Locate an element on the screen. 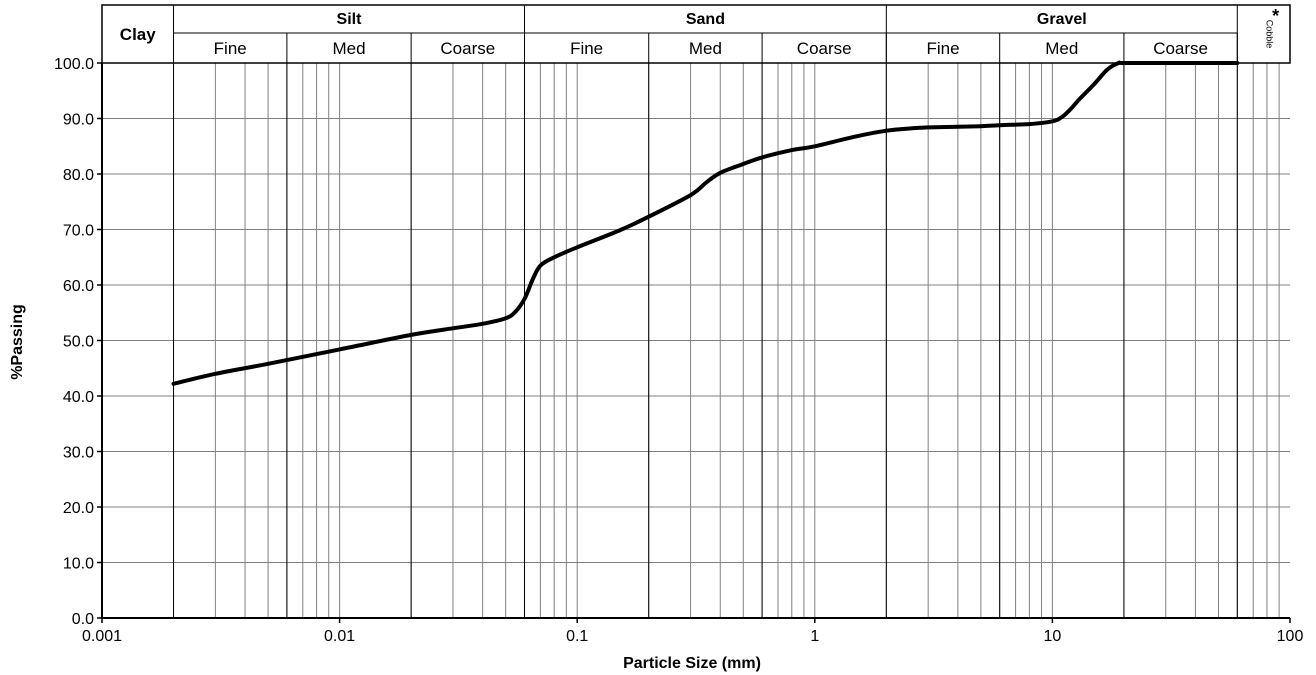 The image size is (1316, 675). y-tick-label: 60.0 is located at coordinates (78, 286).